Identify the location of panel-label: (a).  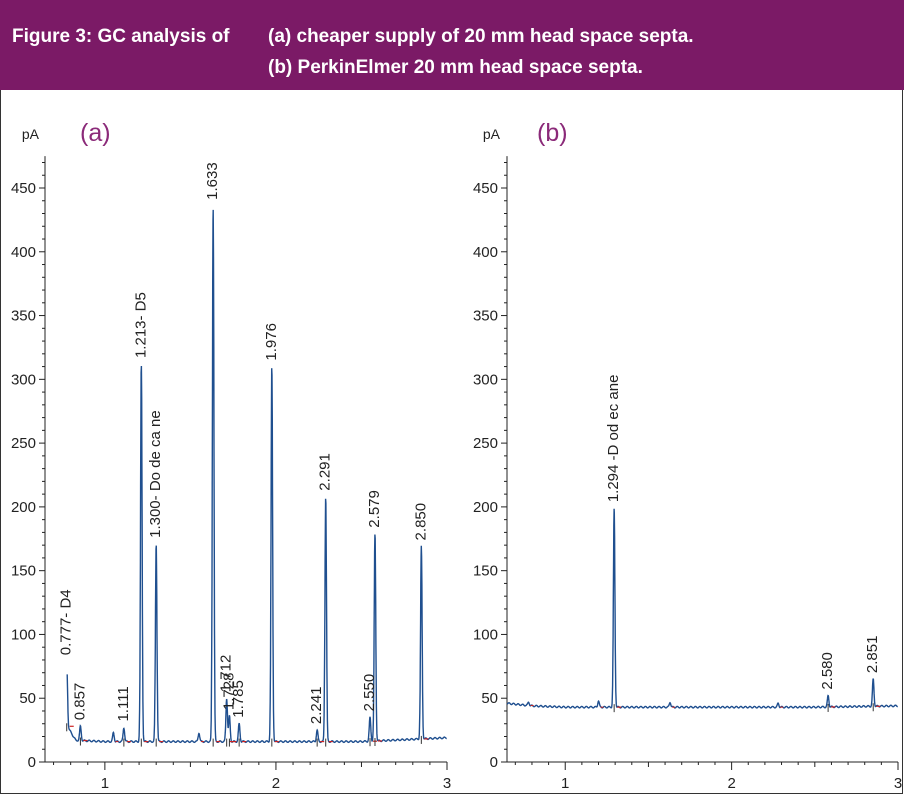
(95, 133).